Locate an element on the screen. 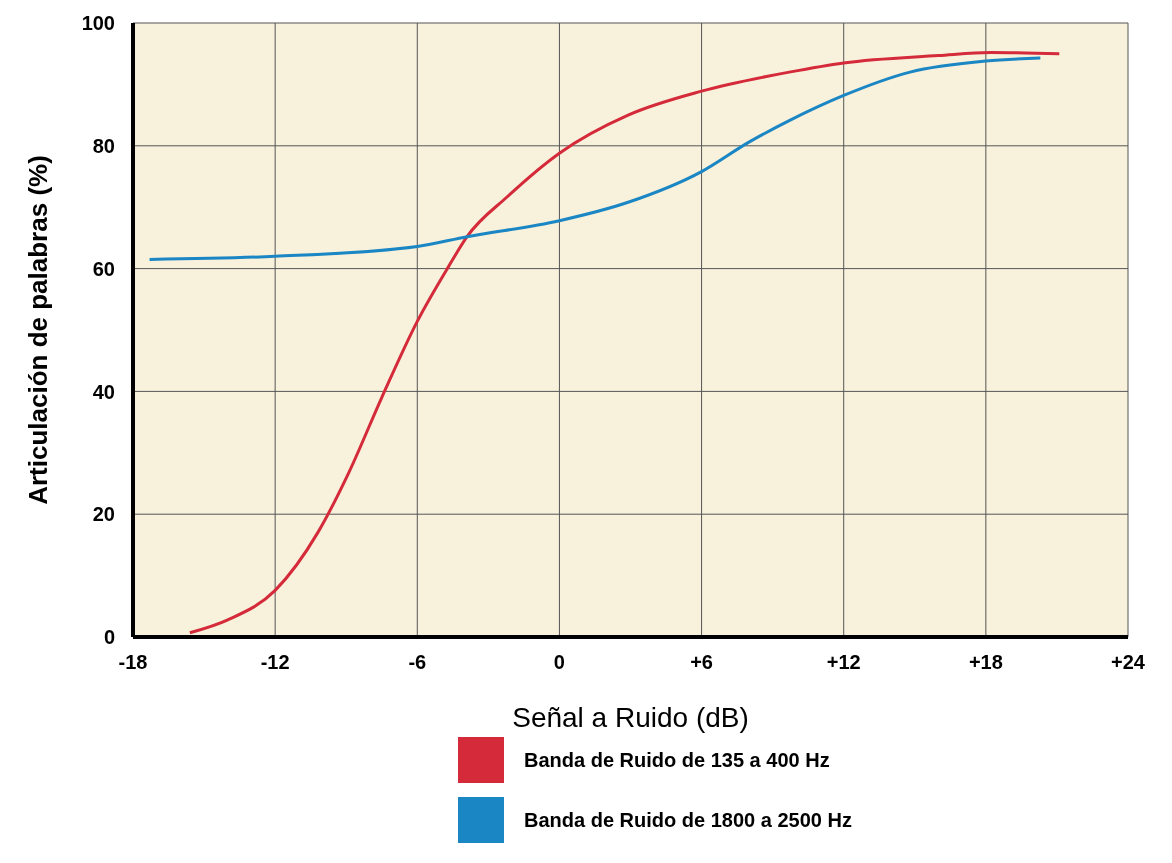 The height and width of the screenshot is (863, 1172). y-tick-label: 40 is located at coordinates (103, 391).